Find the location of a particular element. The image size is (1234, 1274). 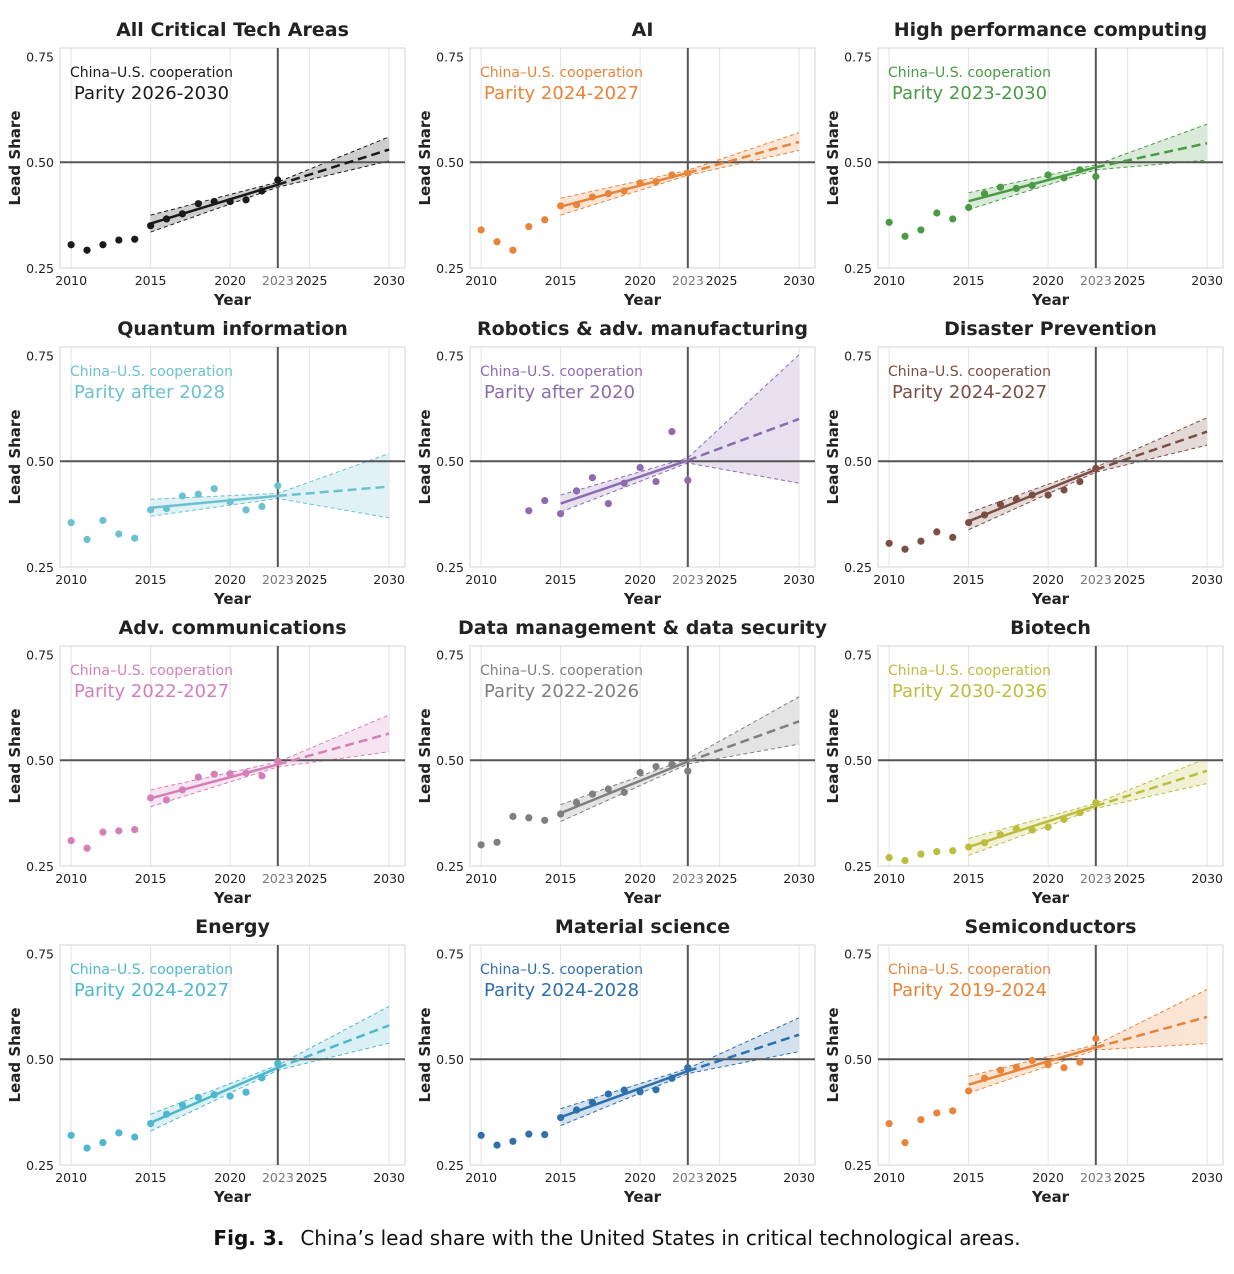

panel-title: All Critical Tech Areas is located at coordinates (232, 30).